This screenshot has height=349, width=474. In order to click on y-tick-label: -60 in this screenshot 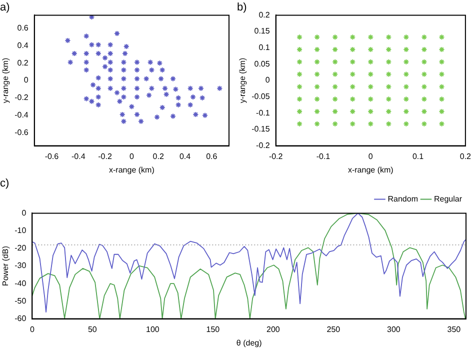, I will do `click(20, 319)`.